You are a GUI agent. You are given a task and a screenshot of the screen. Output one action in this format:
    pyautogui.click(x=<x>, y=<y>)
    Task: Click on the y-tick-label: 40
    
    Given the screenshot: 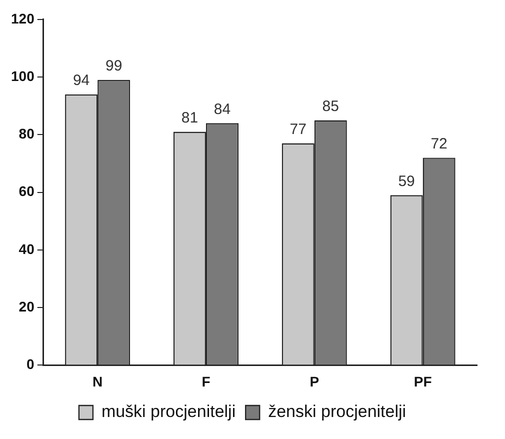 What is the action you would take?
    pyautogui.click(x=26, y=248)
    